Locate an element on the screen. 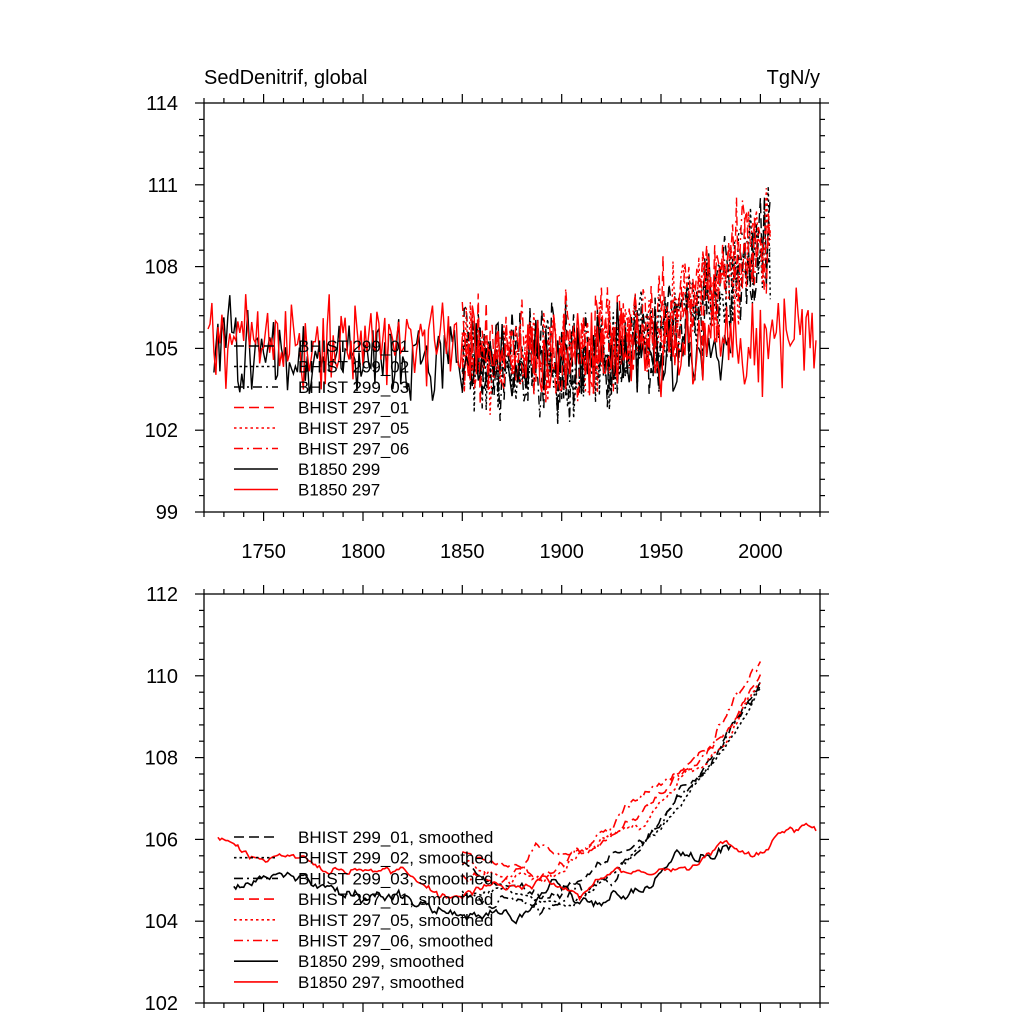  top-series-group is located at coordinates (512, 305).